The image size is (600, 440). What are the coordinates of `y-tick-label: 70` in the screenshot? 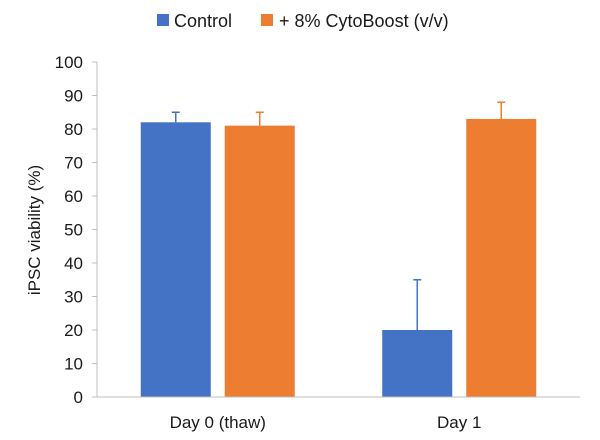 It's located at (73, 163).